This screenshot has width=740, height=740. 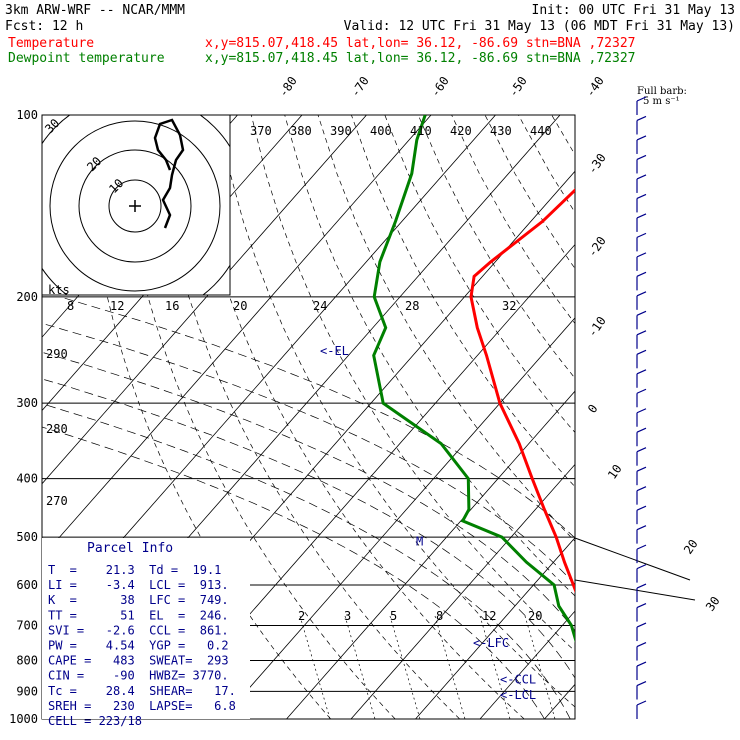 I want to click on pressure-tick-label: 500, so click(x=27, y=537).